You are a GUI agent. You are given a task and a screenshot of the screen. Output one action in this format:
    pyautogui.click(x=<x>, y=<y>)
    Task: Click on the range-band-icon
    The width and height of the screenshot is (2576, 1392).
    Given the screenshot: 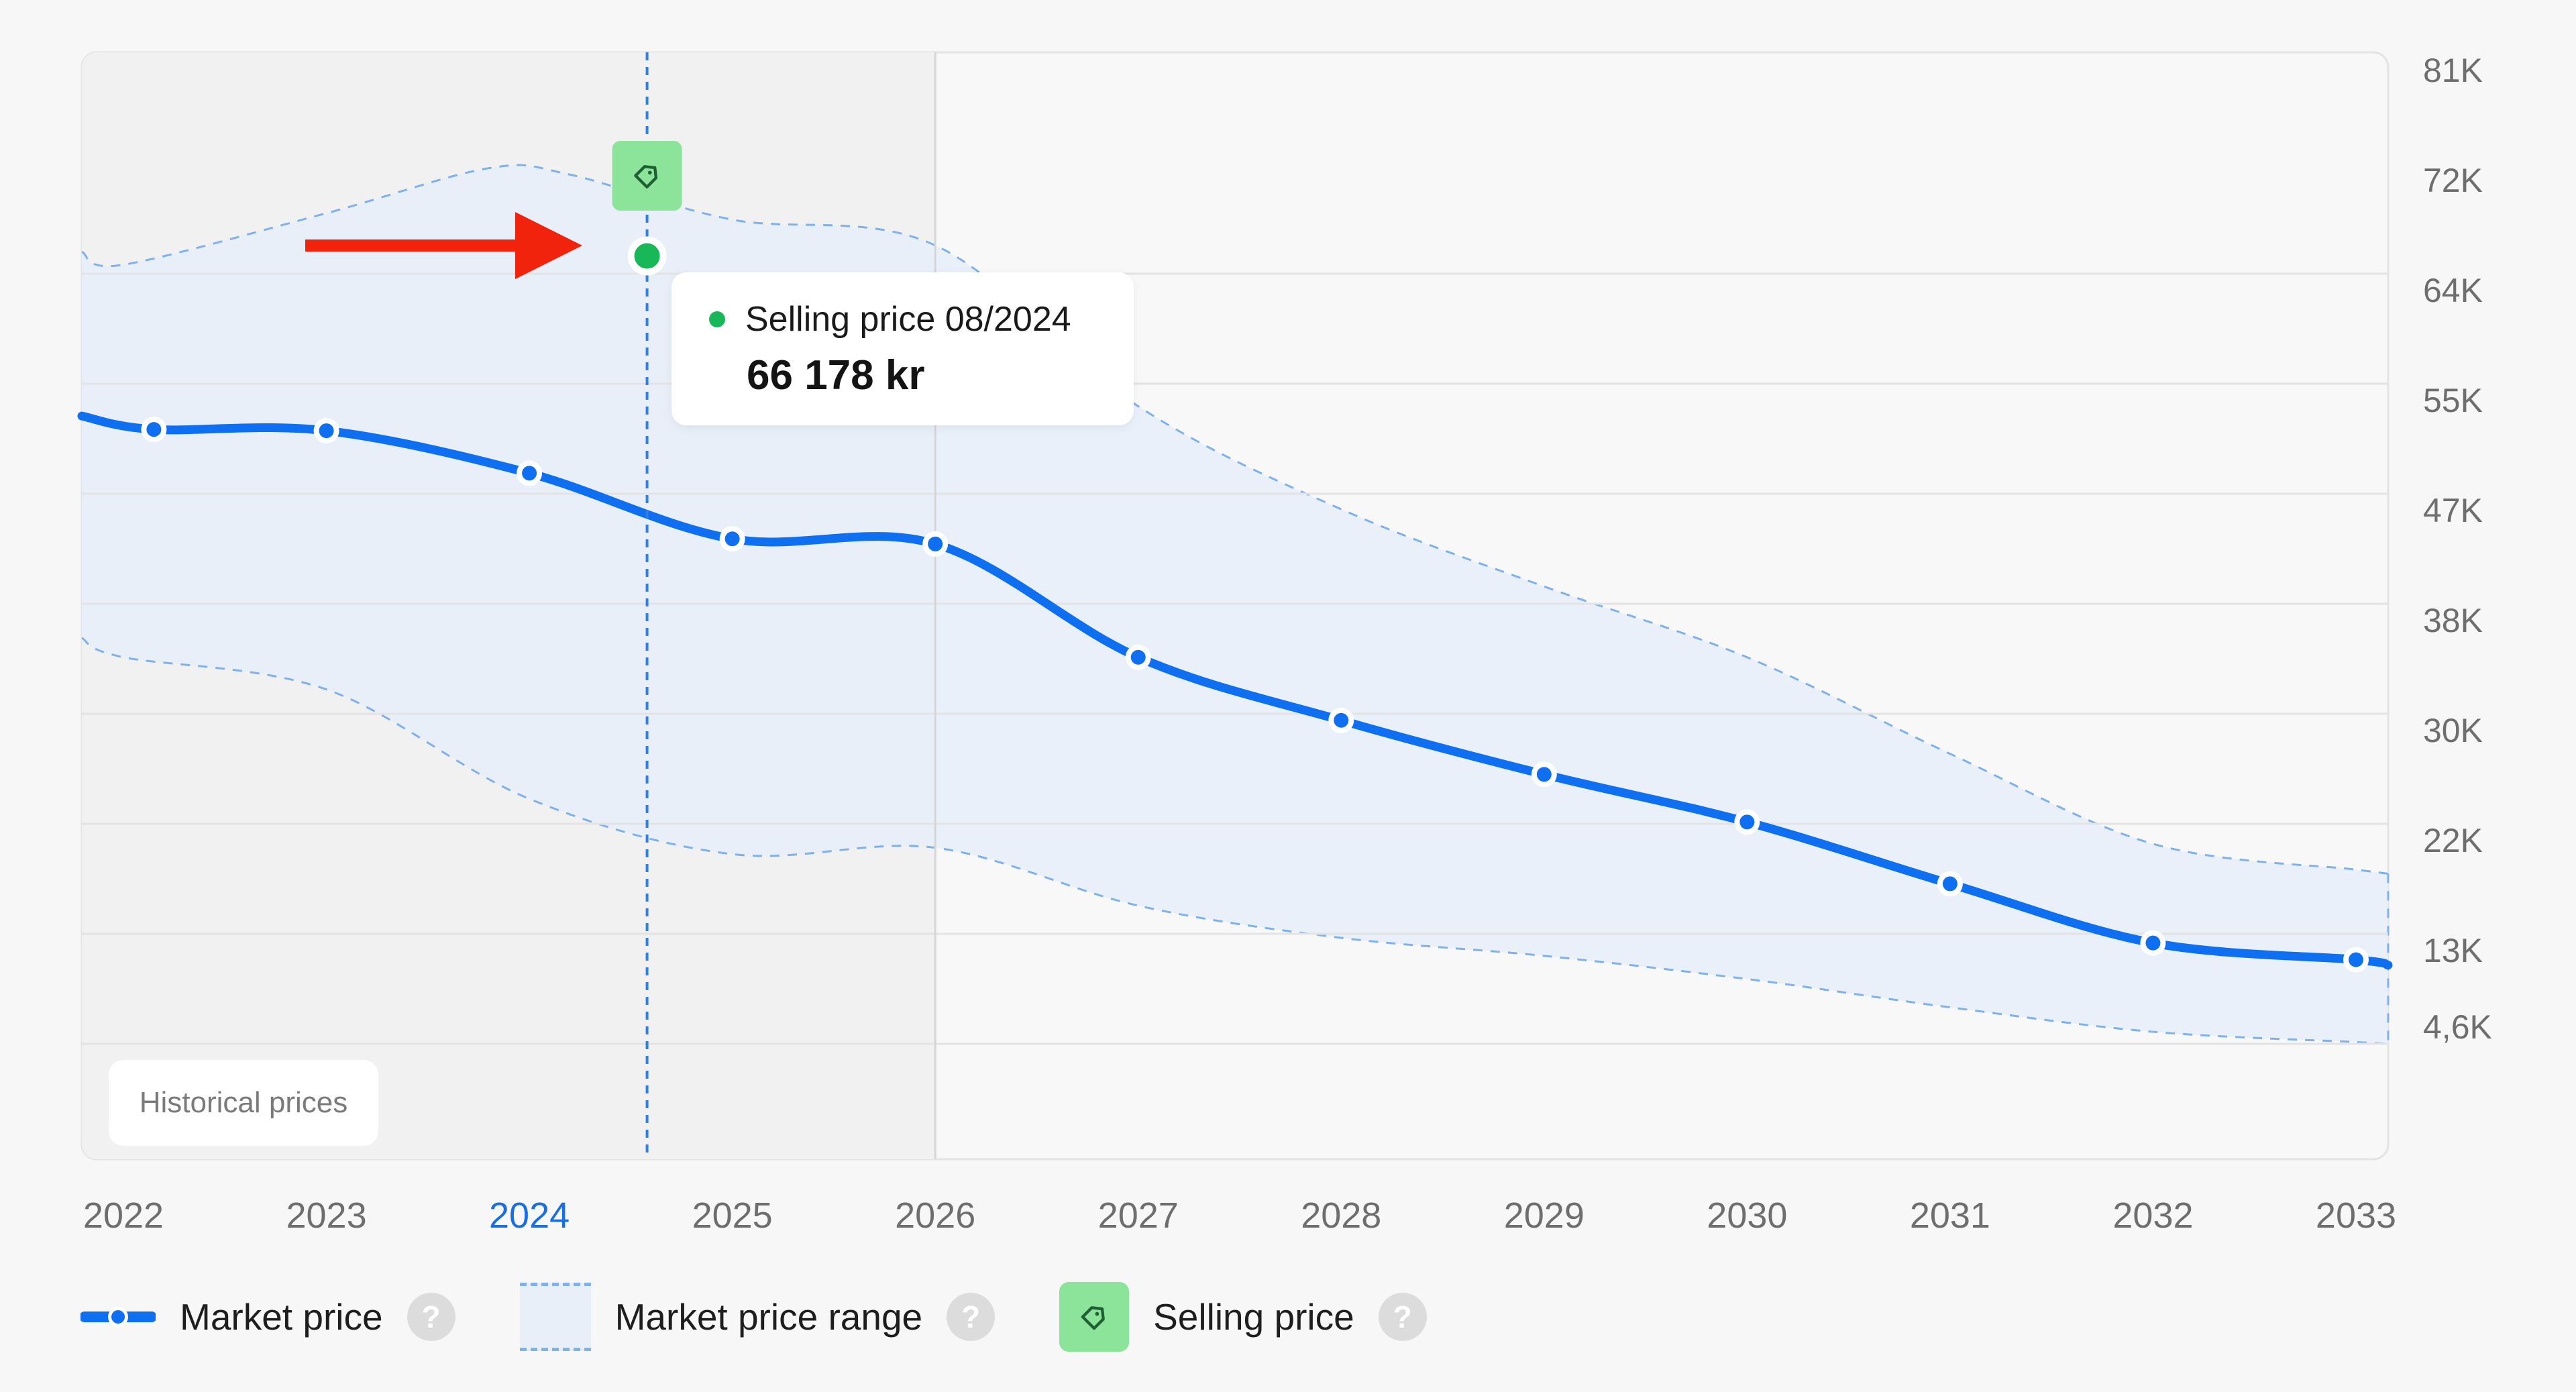 What is the action you would take?
    pyautogui.click(x=555, y=1316)
    